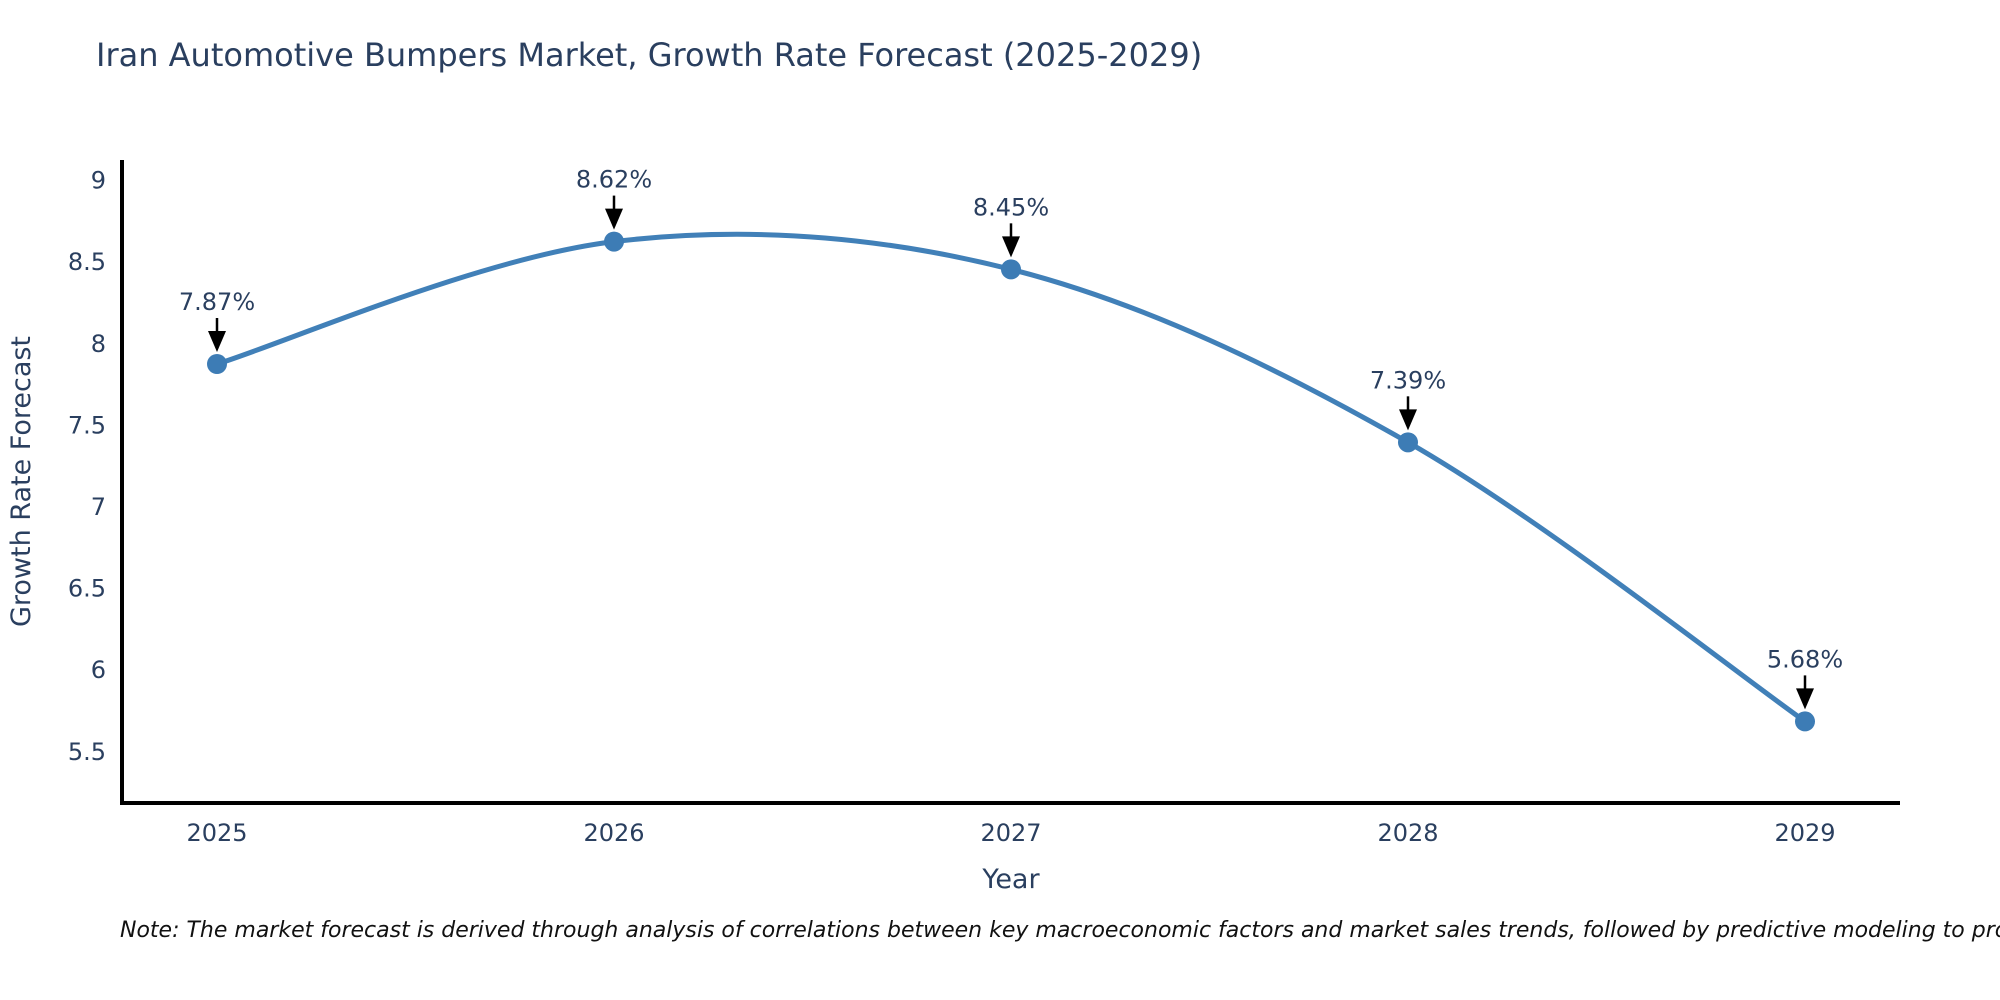 This screenshot has width=2000, height=1000. Describe the element at coordinates (1010, 833) in the screenshot. I see `x-tick-label: 2027` at that location.